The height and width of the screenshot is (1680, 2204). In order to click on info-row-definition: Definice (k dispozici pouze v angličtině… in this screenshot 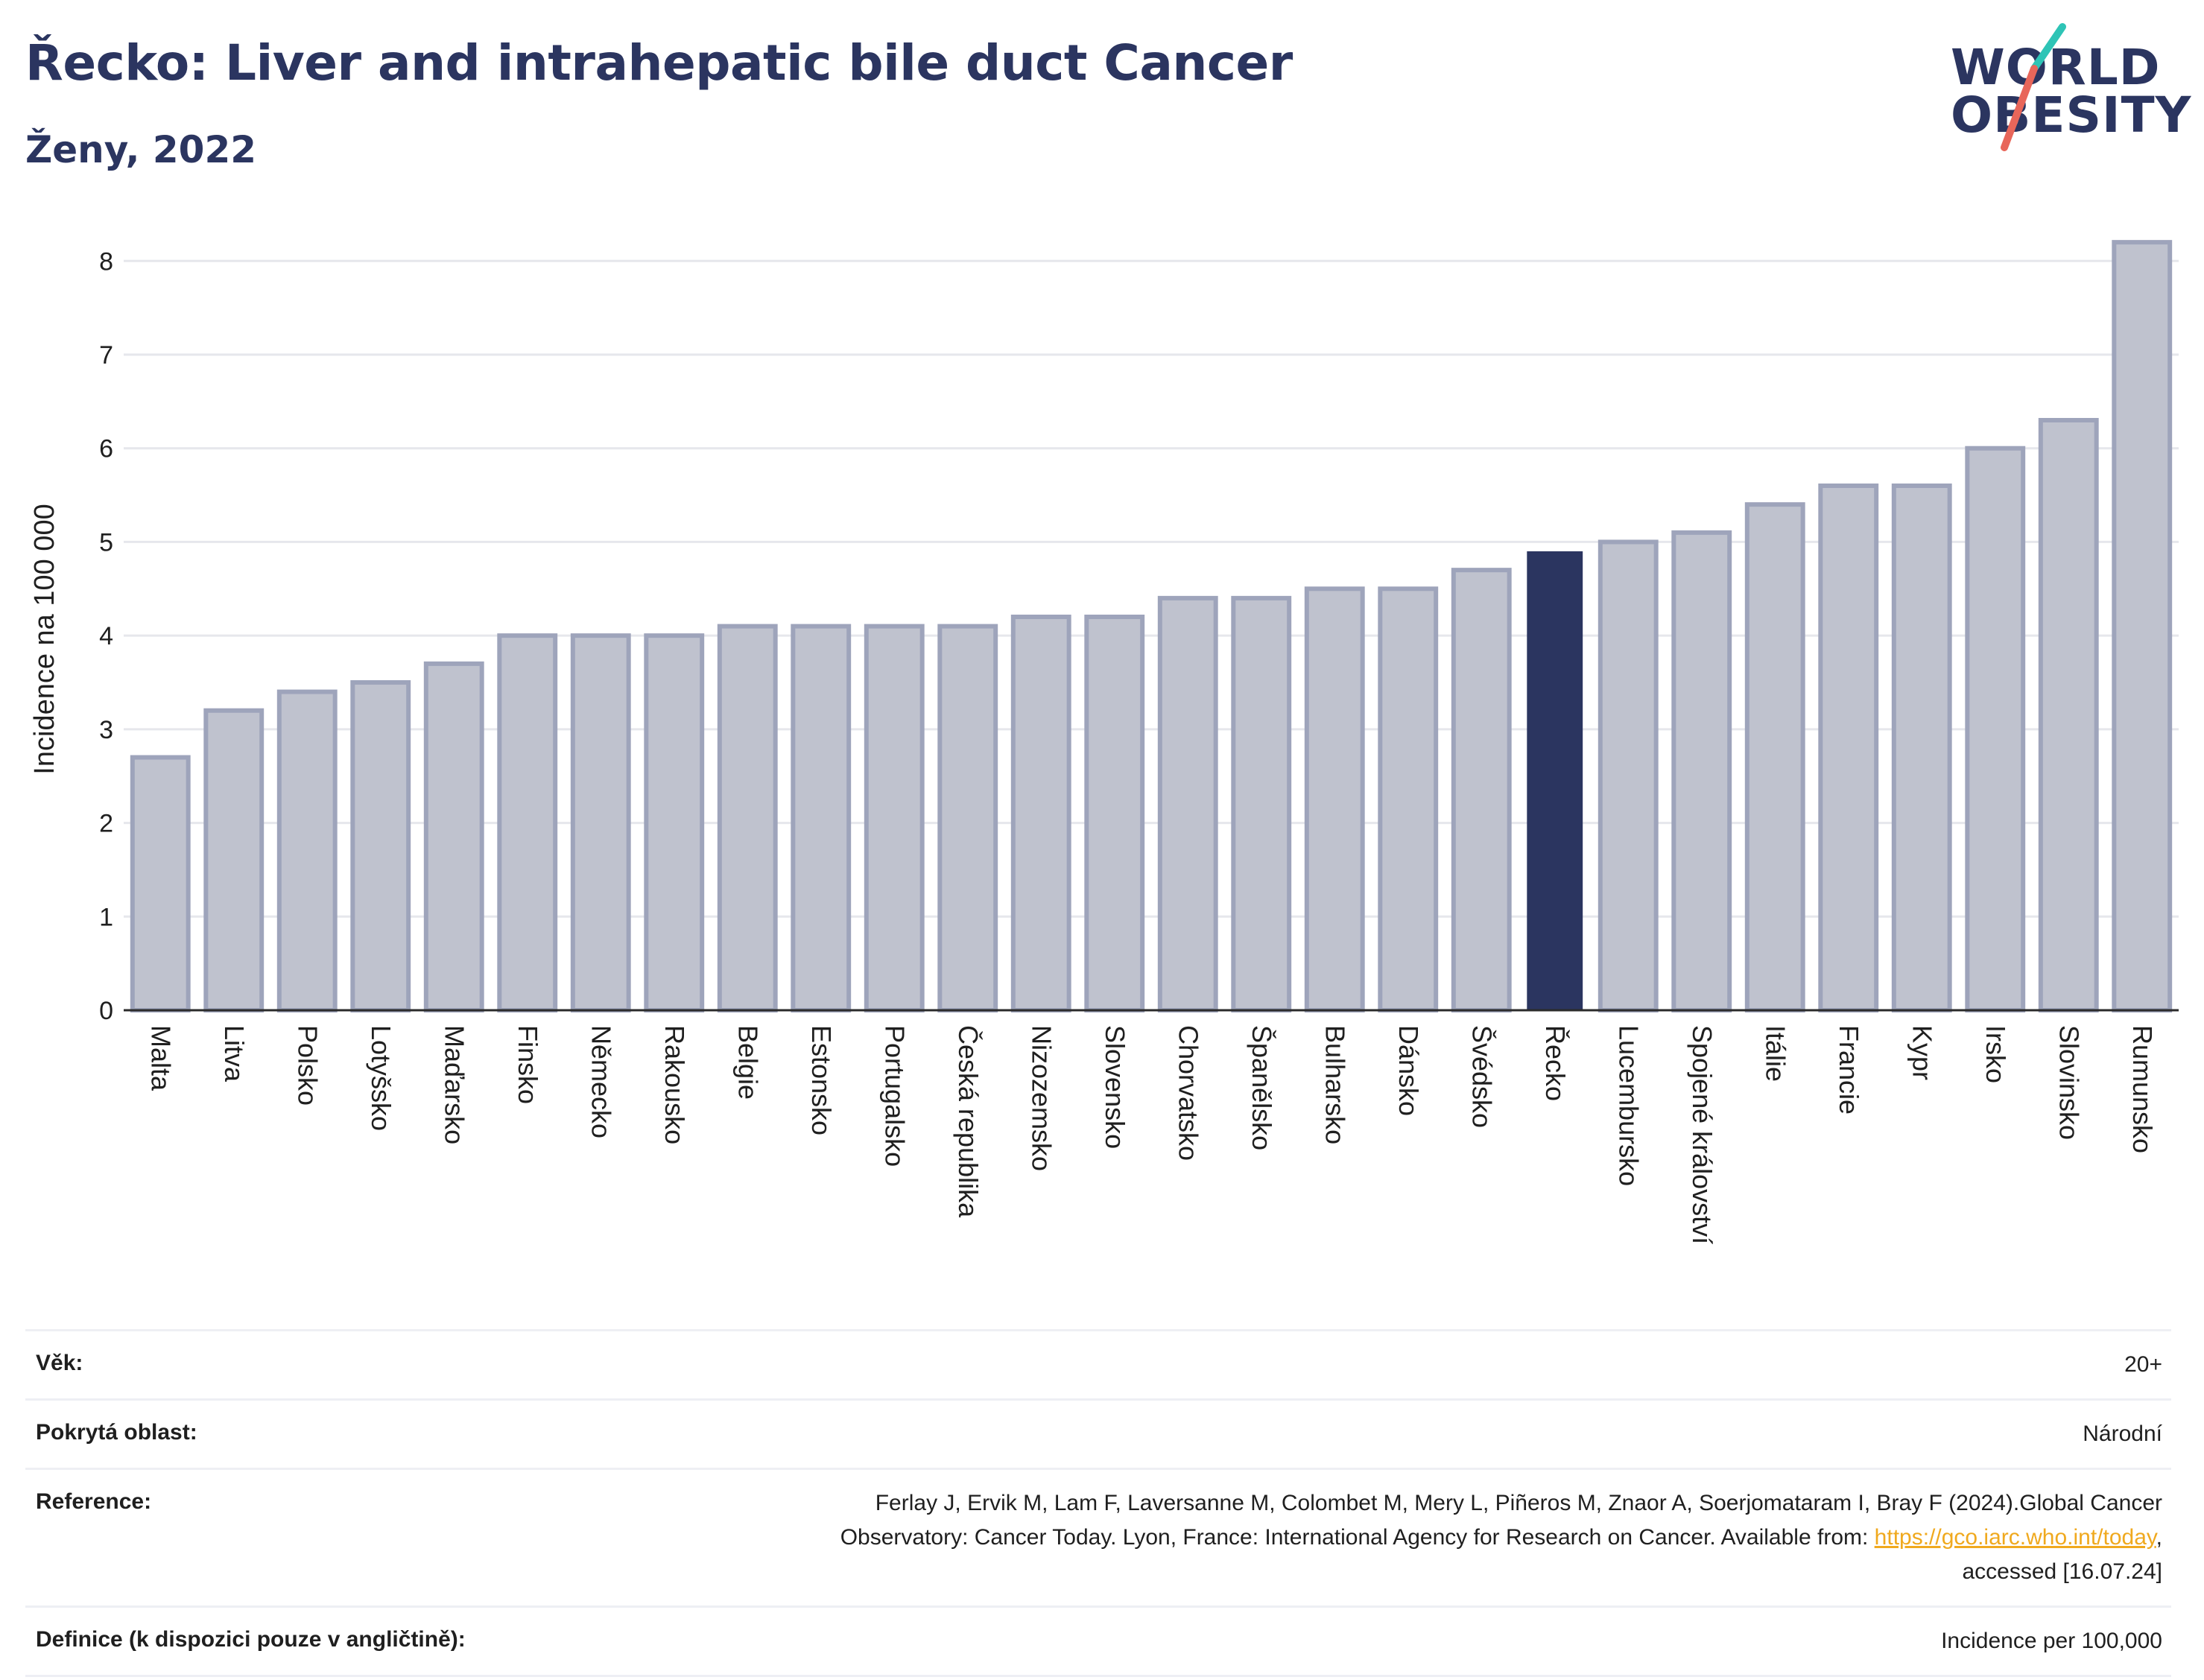, I will do `click(1098, 1641)`.